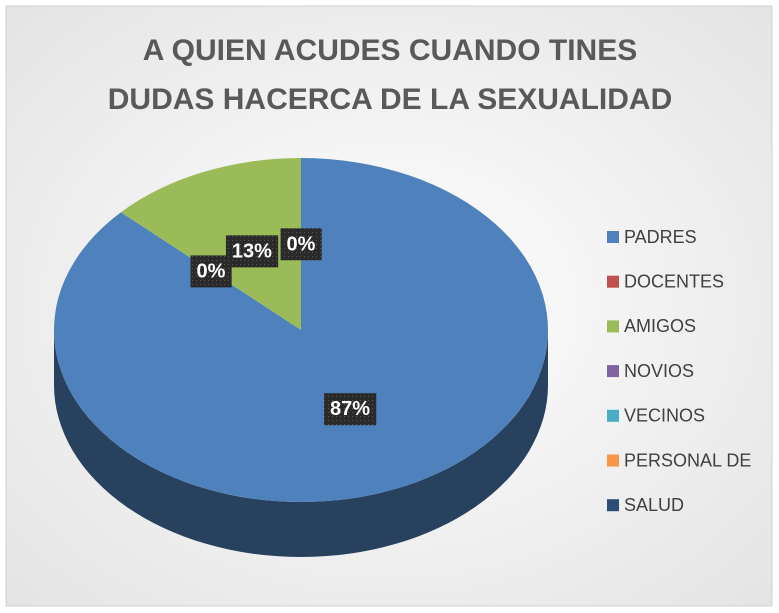 The height and width of the screenshot is (613, 779). What do you see at coordinates (687, 460) in the screenshot?
I see `legend-label: PERSONAL DE` at bounding box center [687, 460].